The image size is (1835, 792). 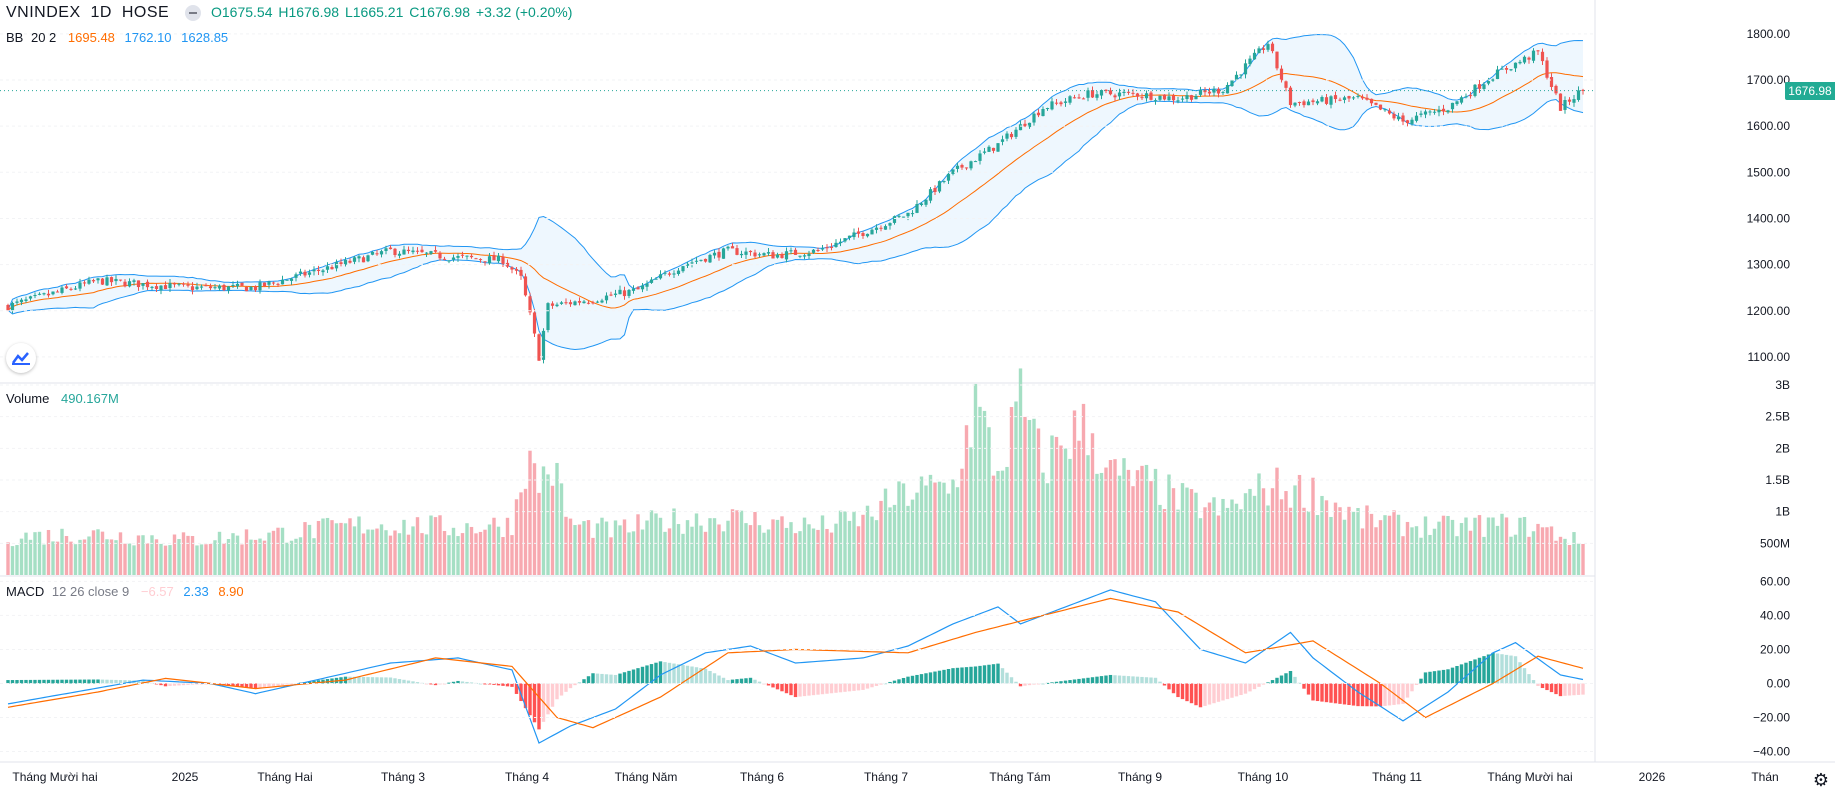 I want to click on bb-legend: BB 20 2 1695.48 1762.10 1628.85, so click(x=120, y=37).